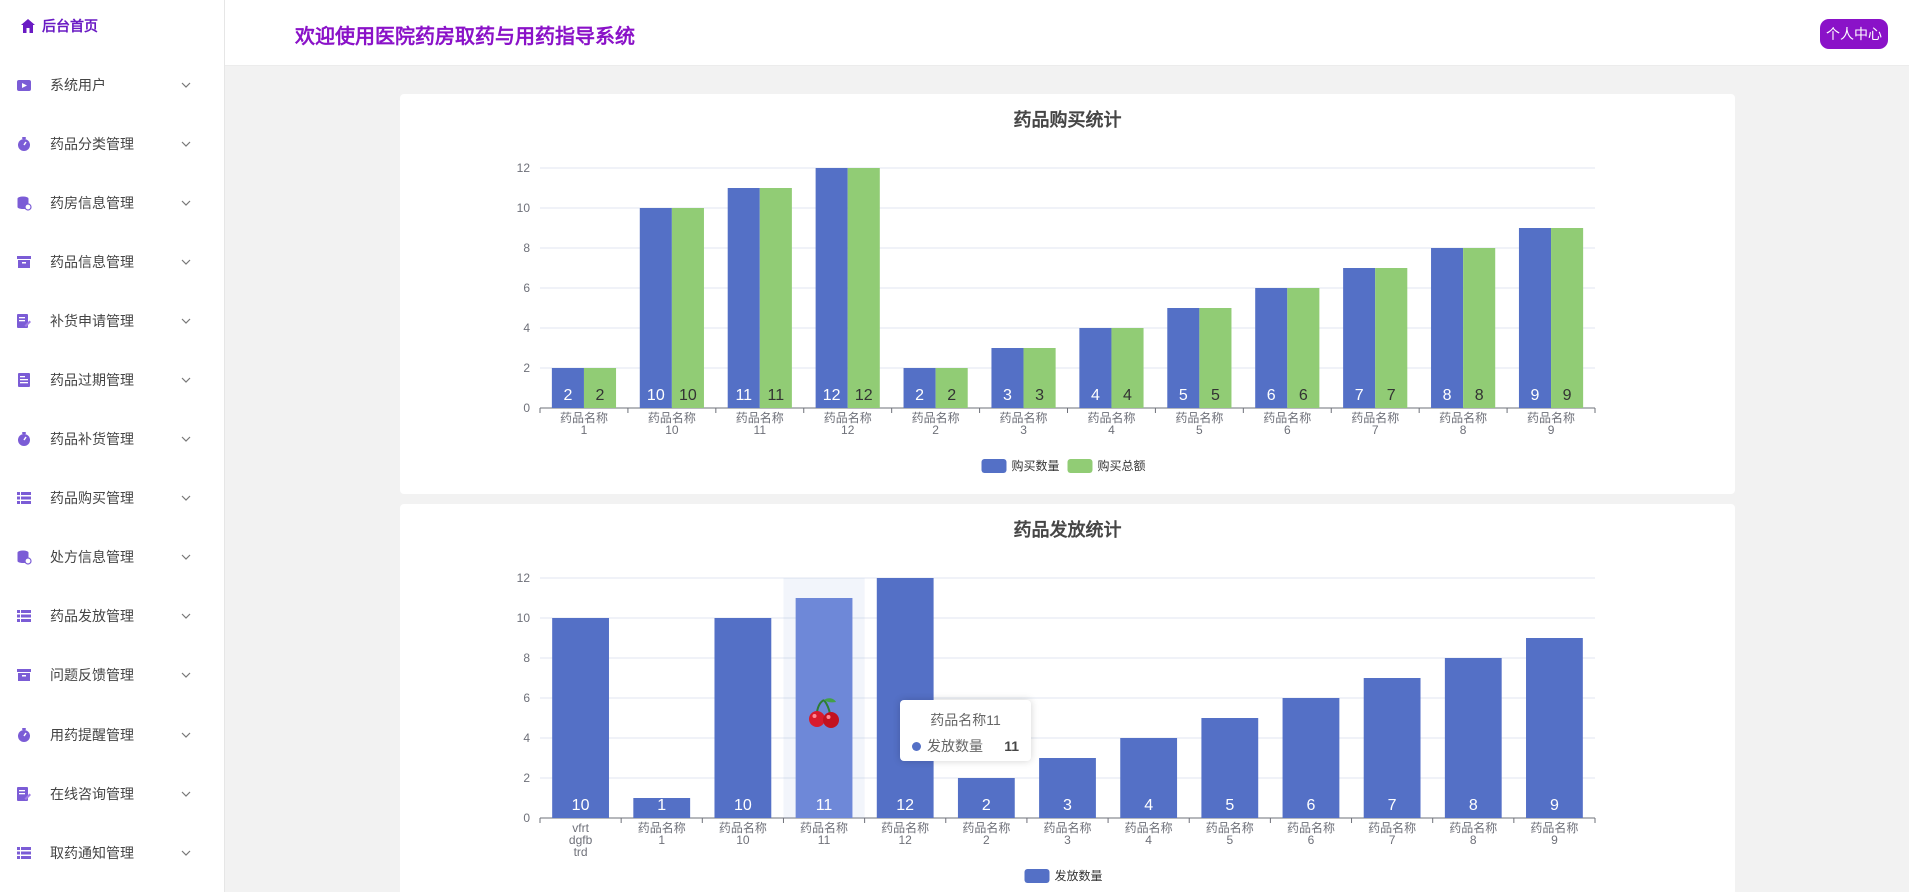 This screenshot has height=892, width=1909. I want to click on sidebar-item-label: 取药通知管理, so click(92, 852).